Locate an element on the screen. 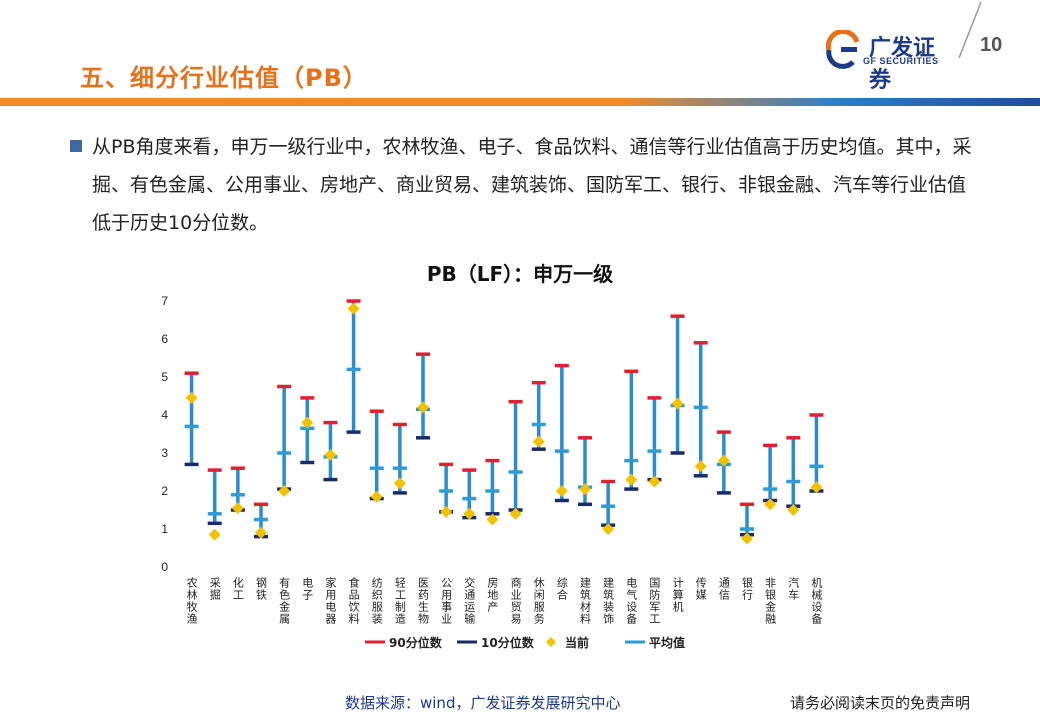 The width and height of the screenshot is (1040, 720). x-tick-label: 传媒 is located at coordinates (700, 589).